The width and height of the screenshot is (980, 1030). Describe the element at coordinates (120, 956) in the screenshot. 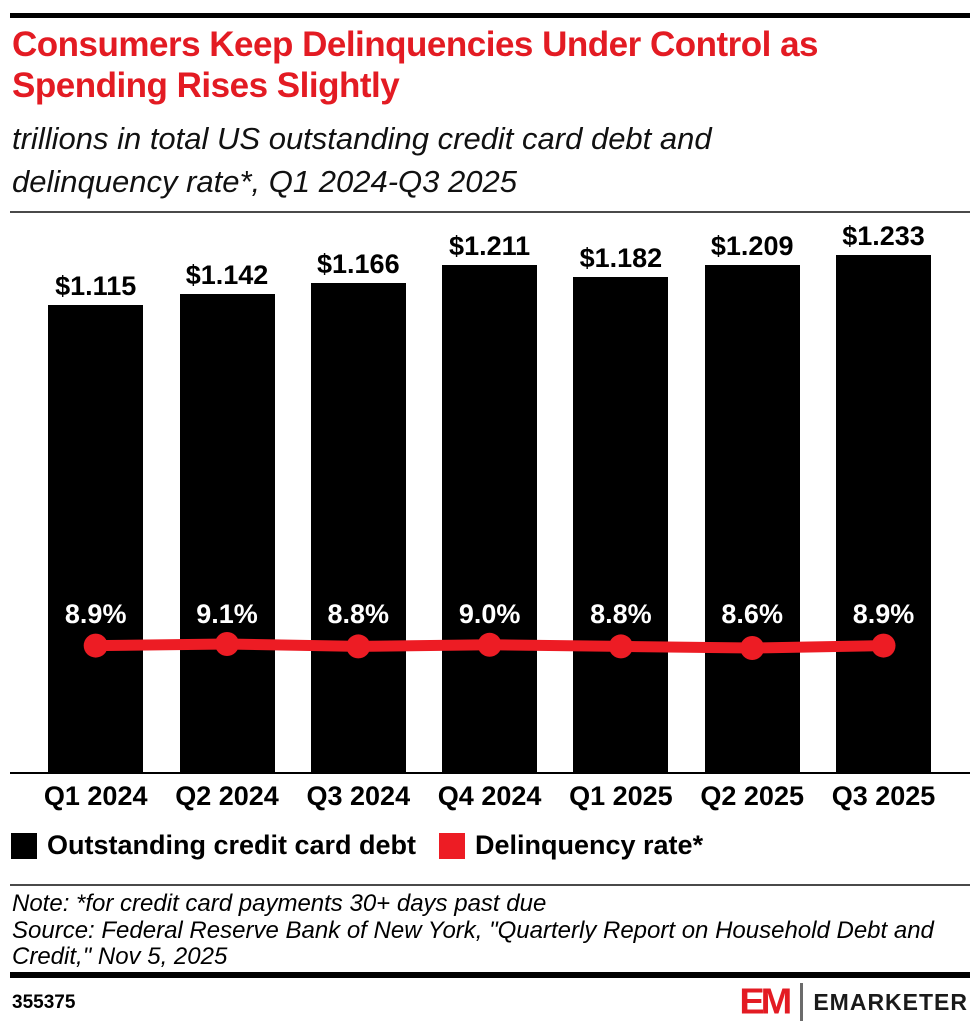

I see `source-text-line-2: Credit," Nov 5, 2025` at that location.